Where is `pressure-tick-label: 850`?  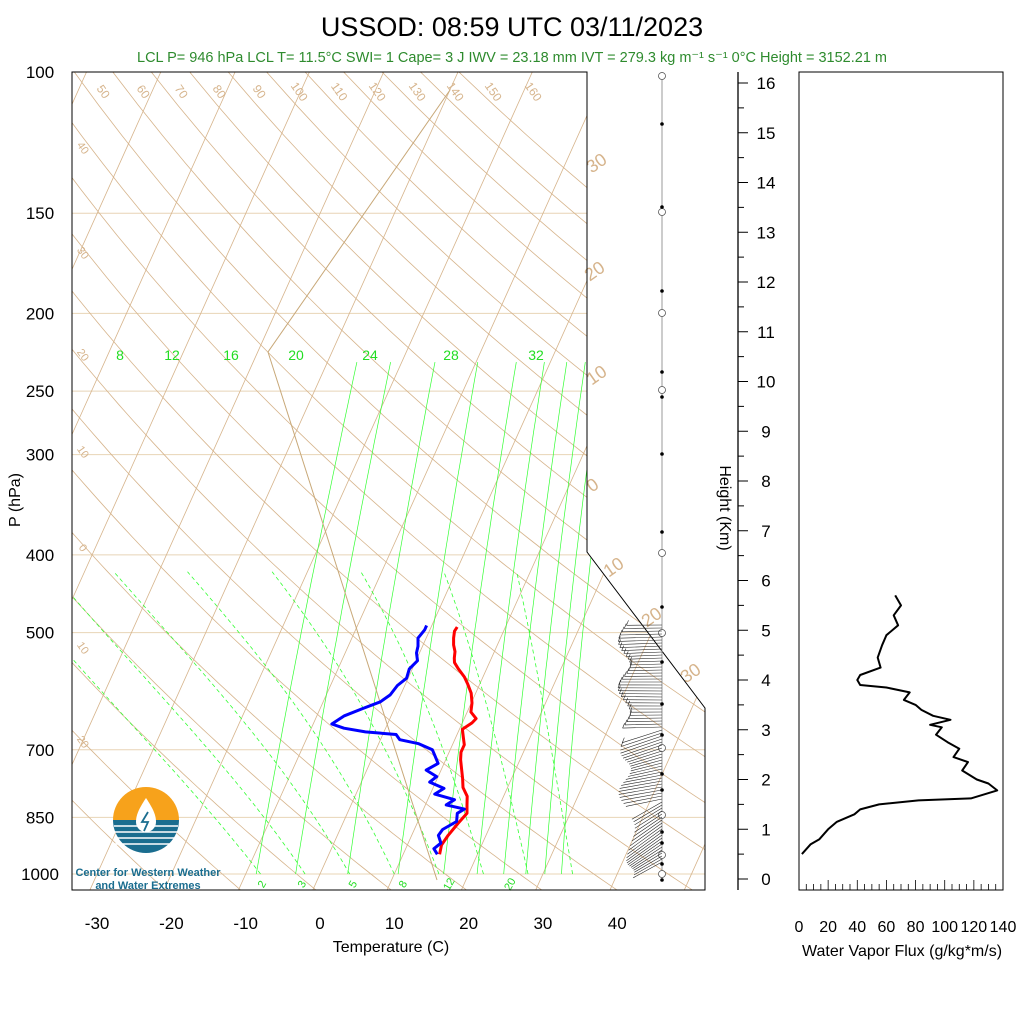
pressure-tick-label: 850 is located at coordinates (40, 817).